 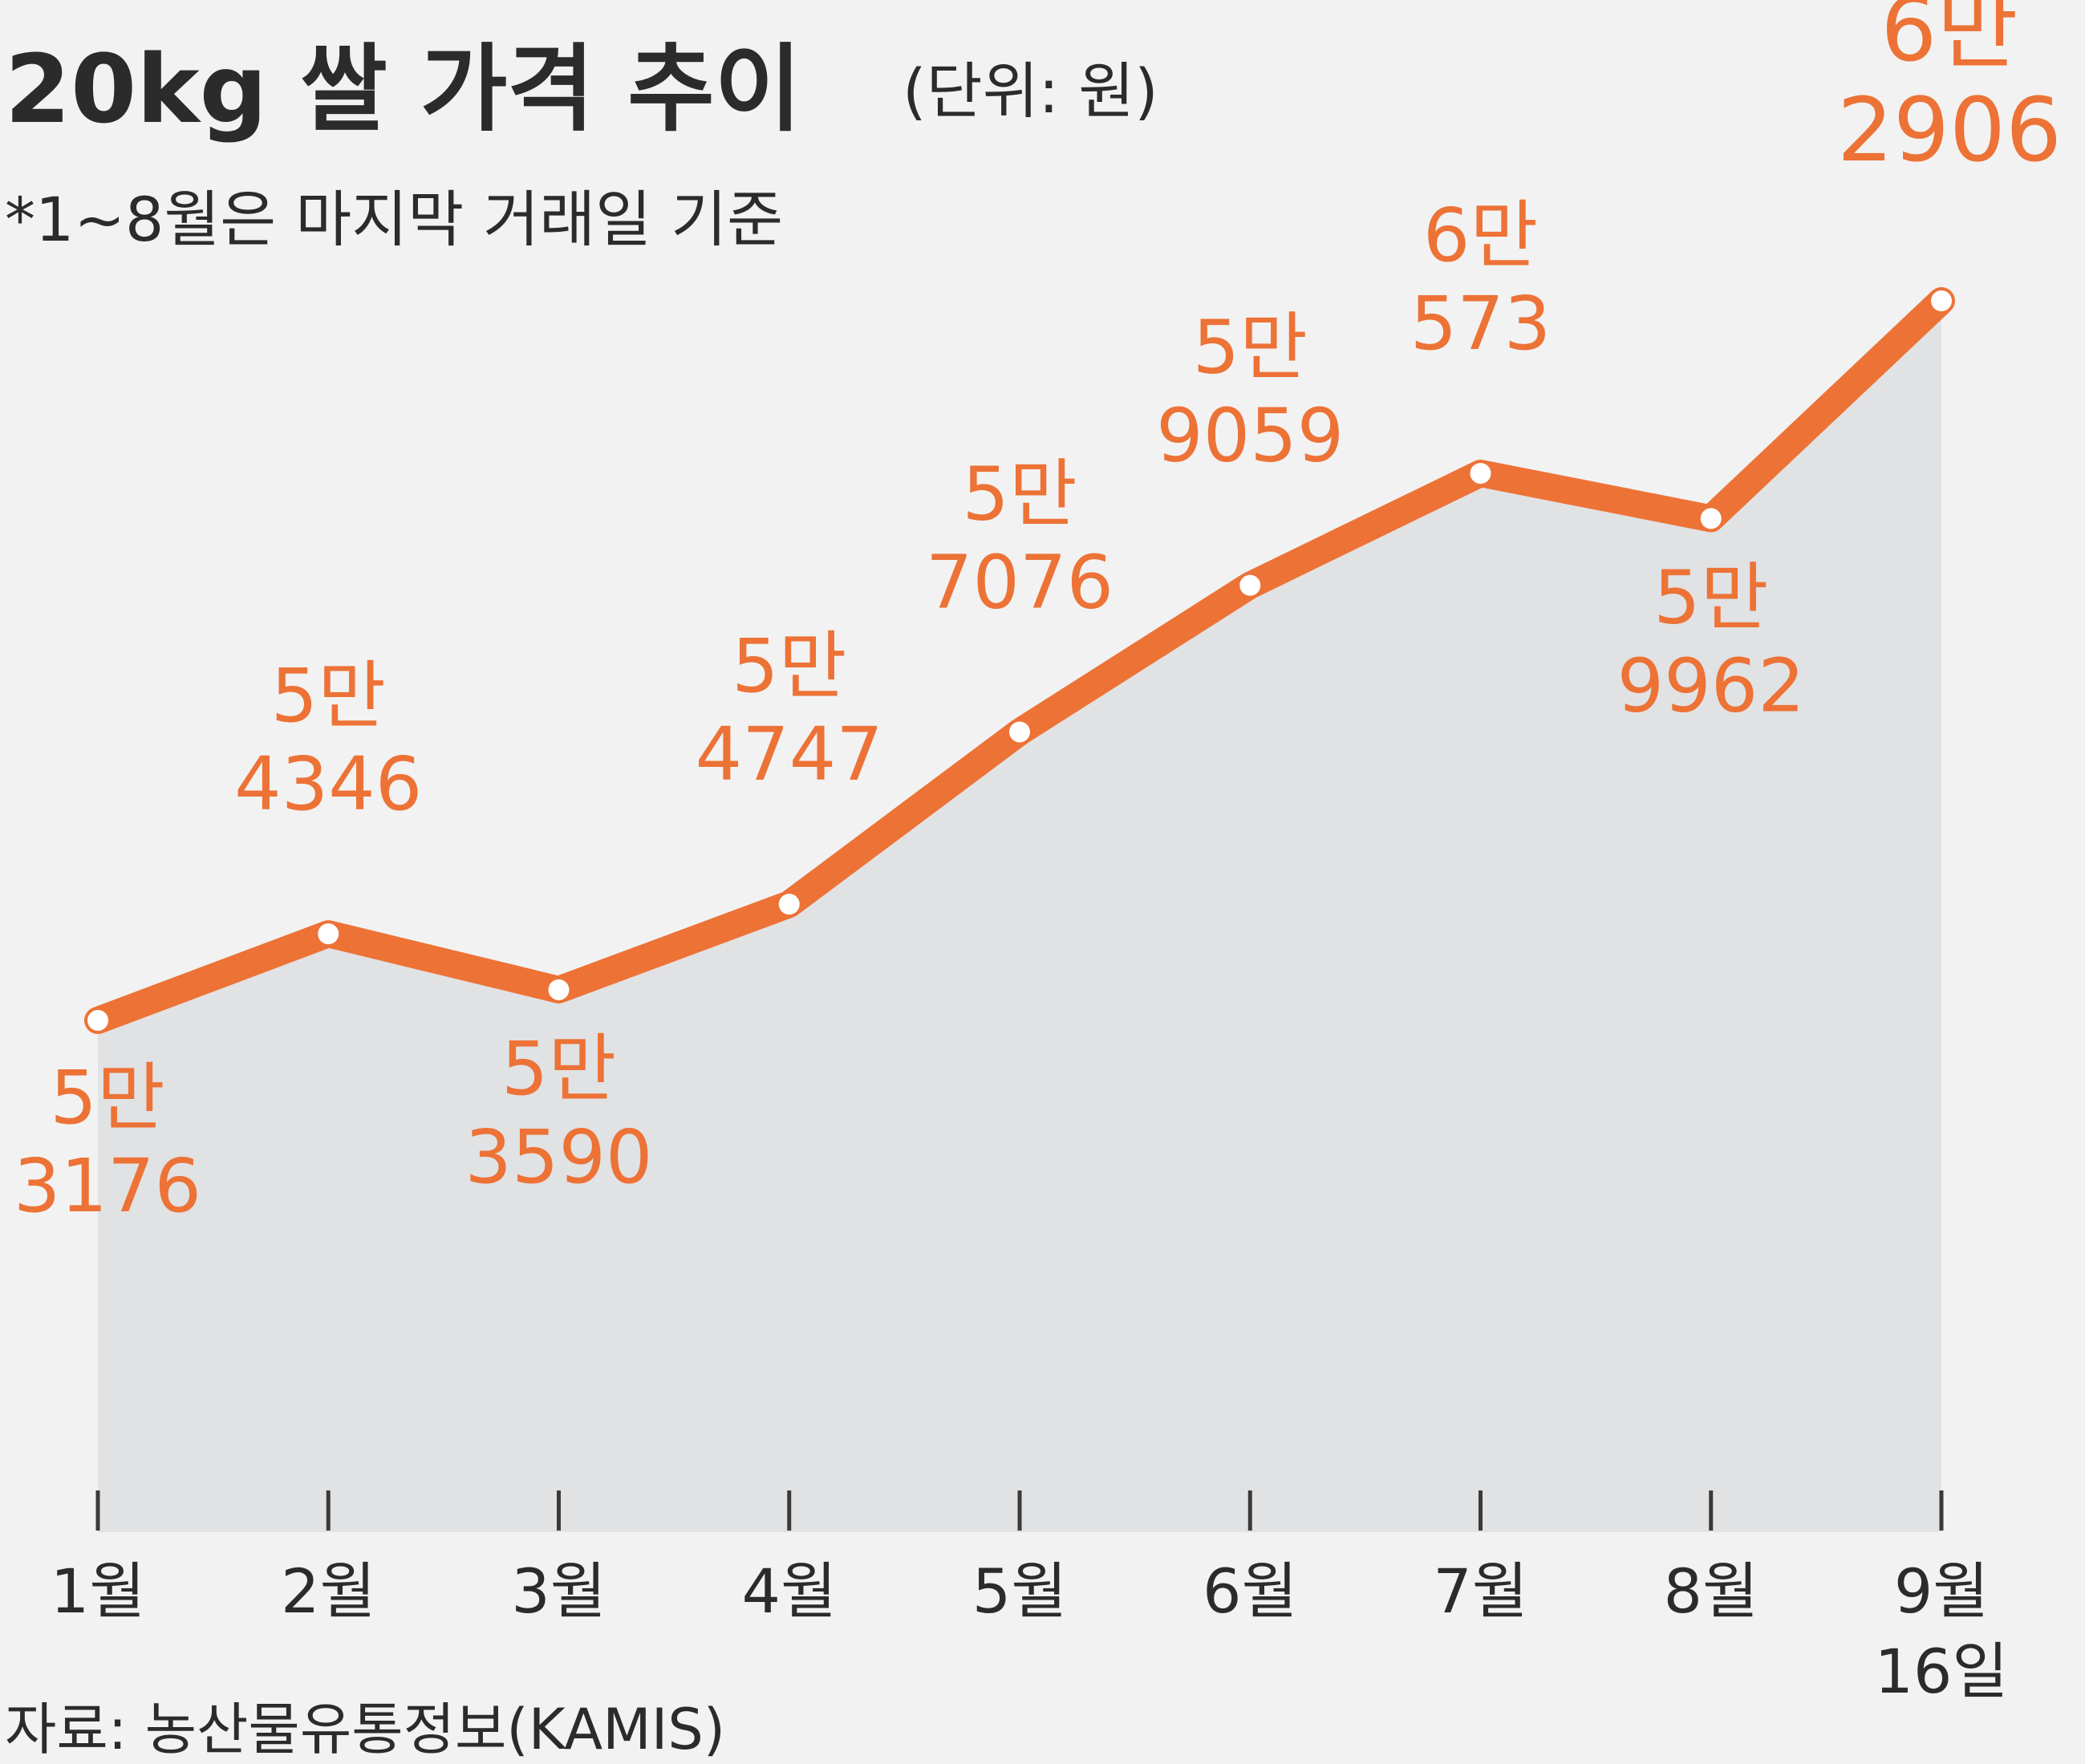 What do you see at coordinates (1019, 1591) in the screenshot?
I see `x-tick-label: 5월` at bounding box center [1019, 1591].